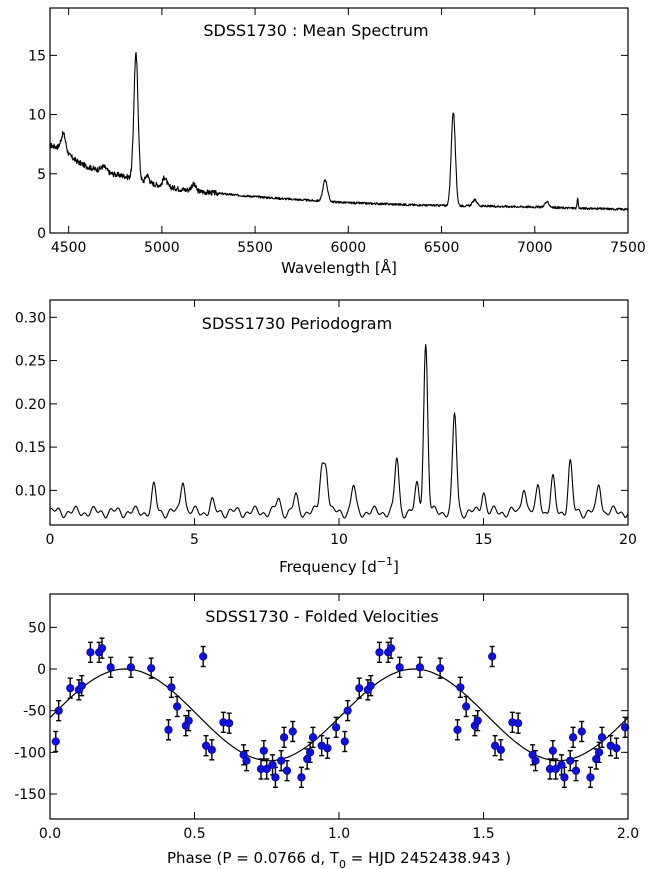 This screenshot has width=649, height=869. I want to click on spectrum-ytick-label: 10, so click(37, 116).